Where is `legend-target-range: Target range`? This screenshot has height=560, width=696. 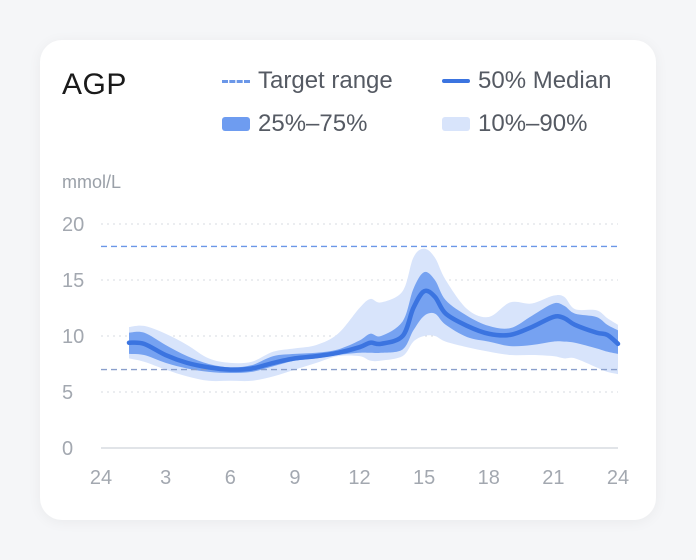
legend-target-range: Target range is located at coordinates (307, 81).